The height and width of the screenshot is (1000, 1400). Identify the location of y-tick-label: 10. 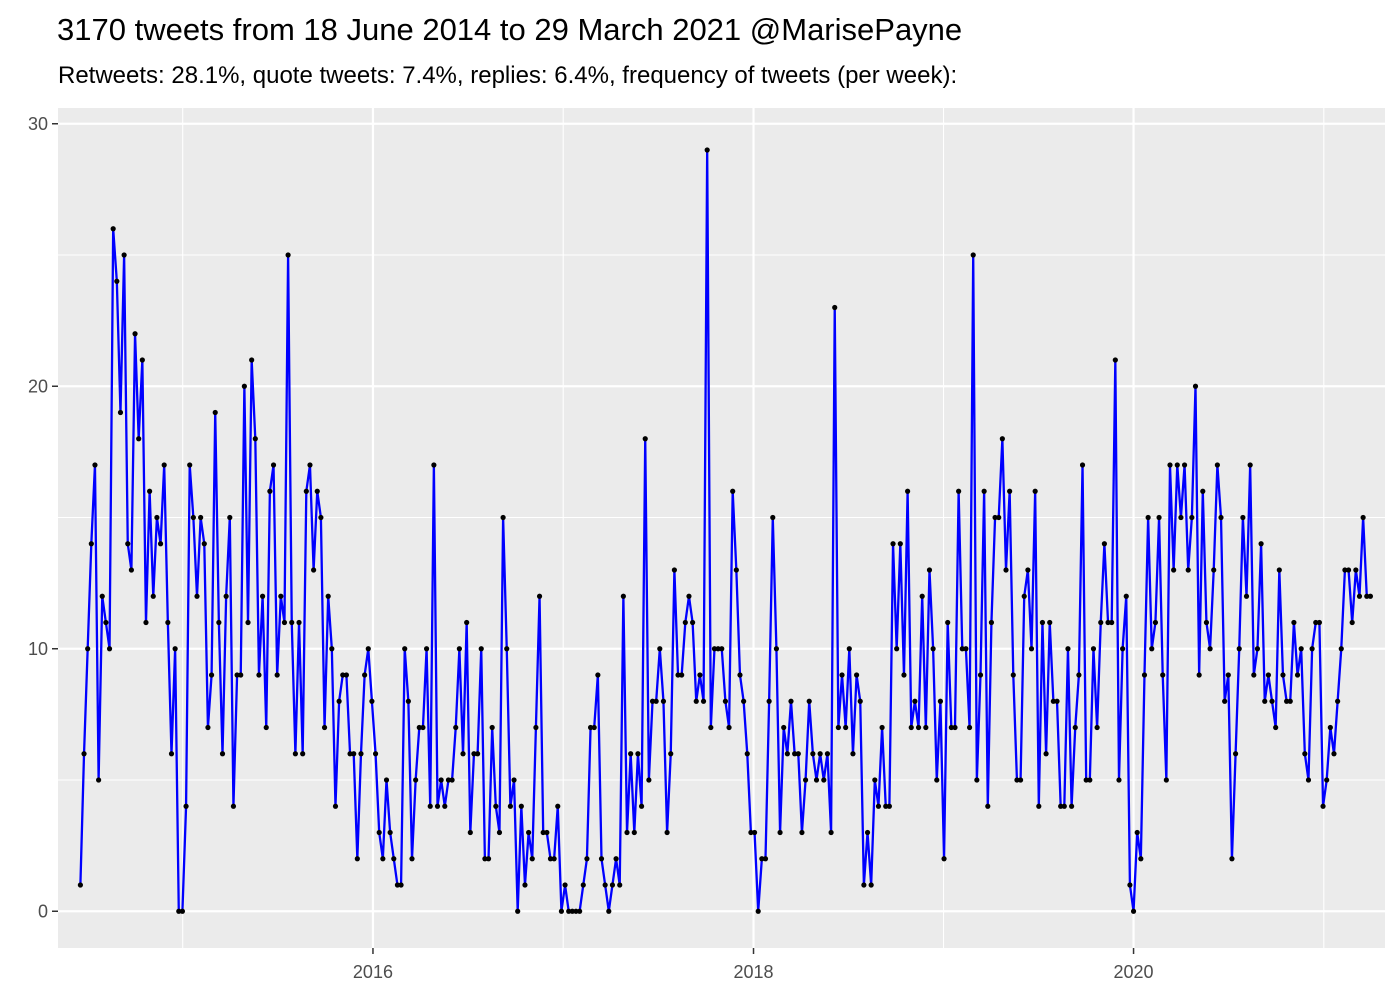
(38, 649).